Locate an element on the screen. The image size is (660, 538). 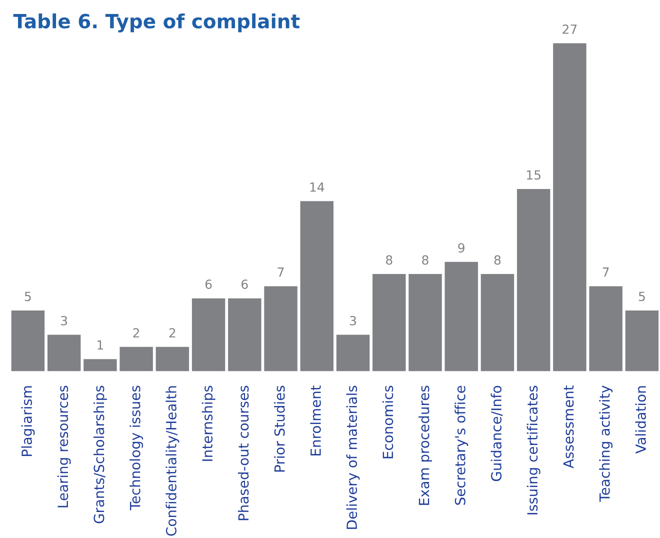
x-tick-label: Exam procedures is located at coordinates (425, 445).